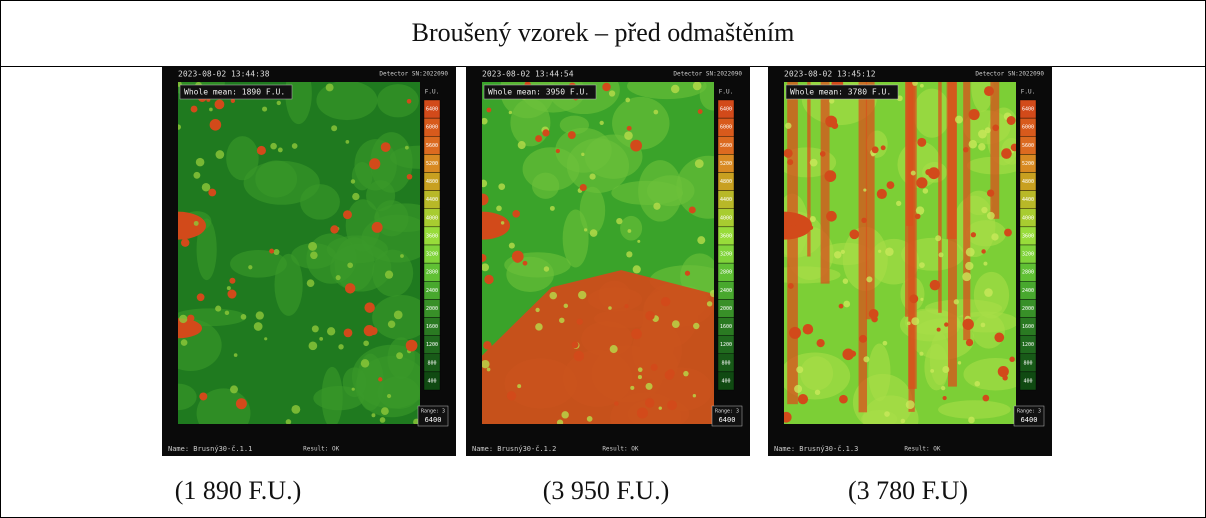 This screenshot has height=518, width=1206. I want to click on scale-label: 5200, so click(726, 164).